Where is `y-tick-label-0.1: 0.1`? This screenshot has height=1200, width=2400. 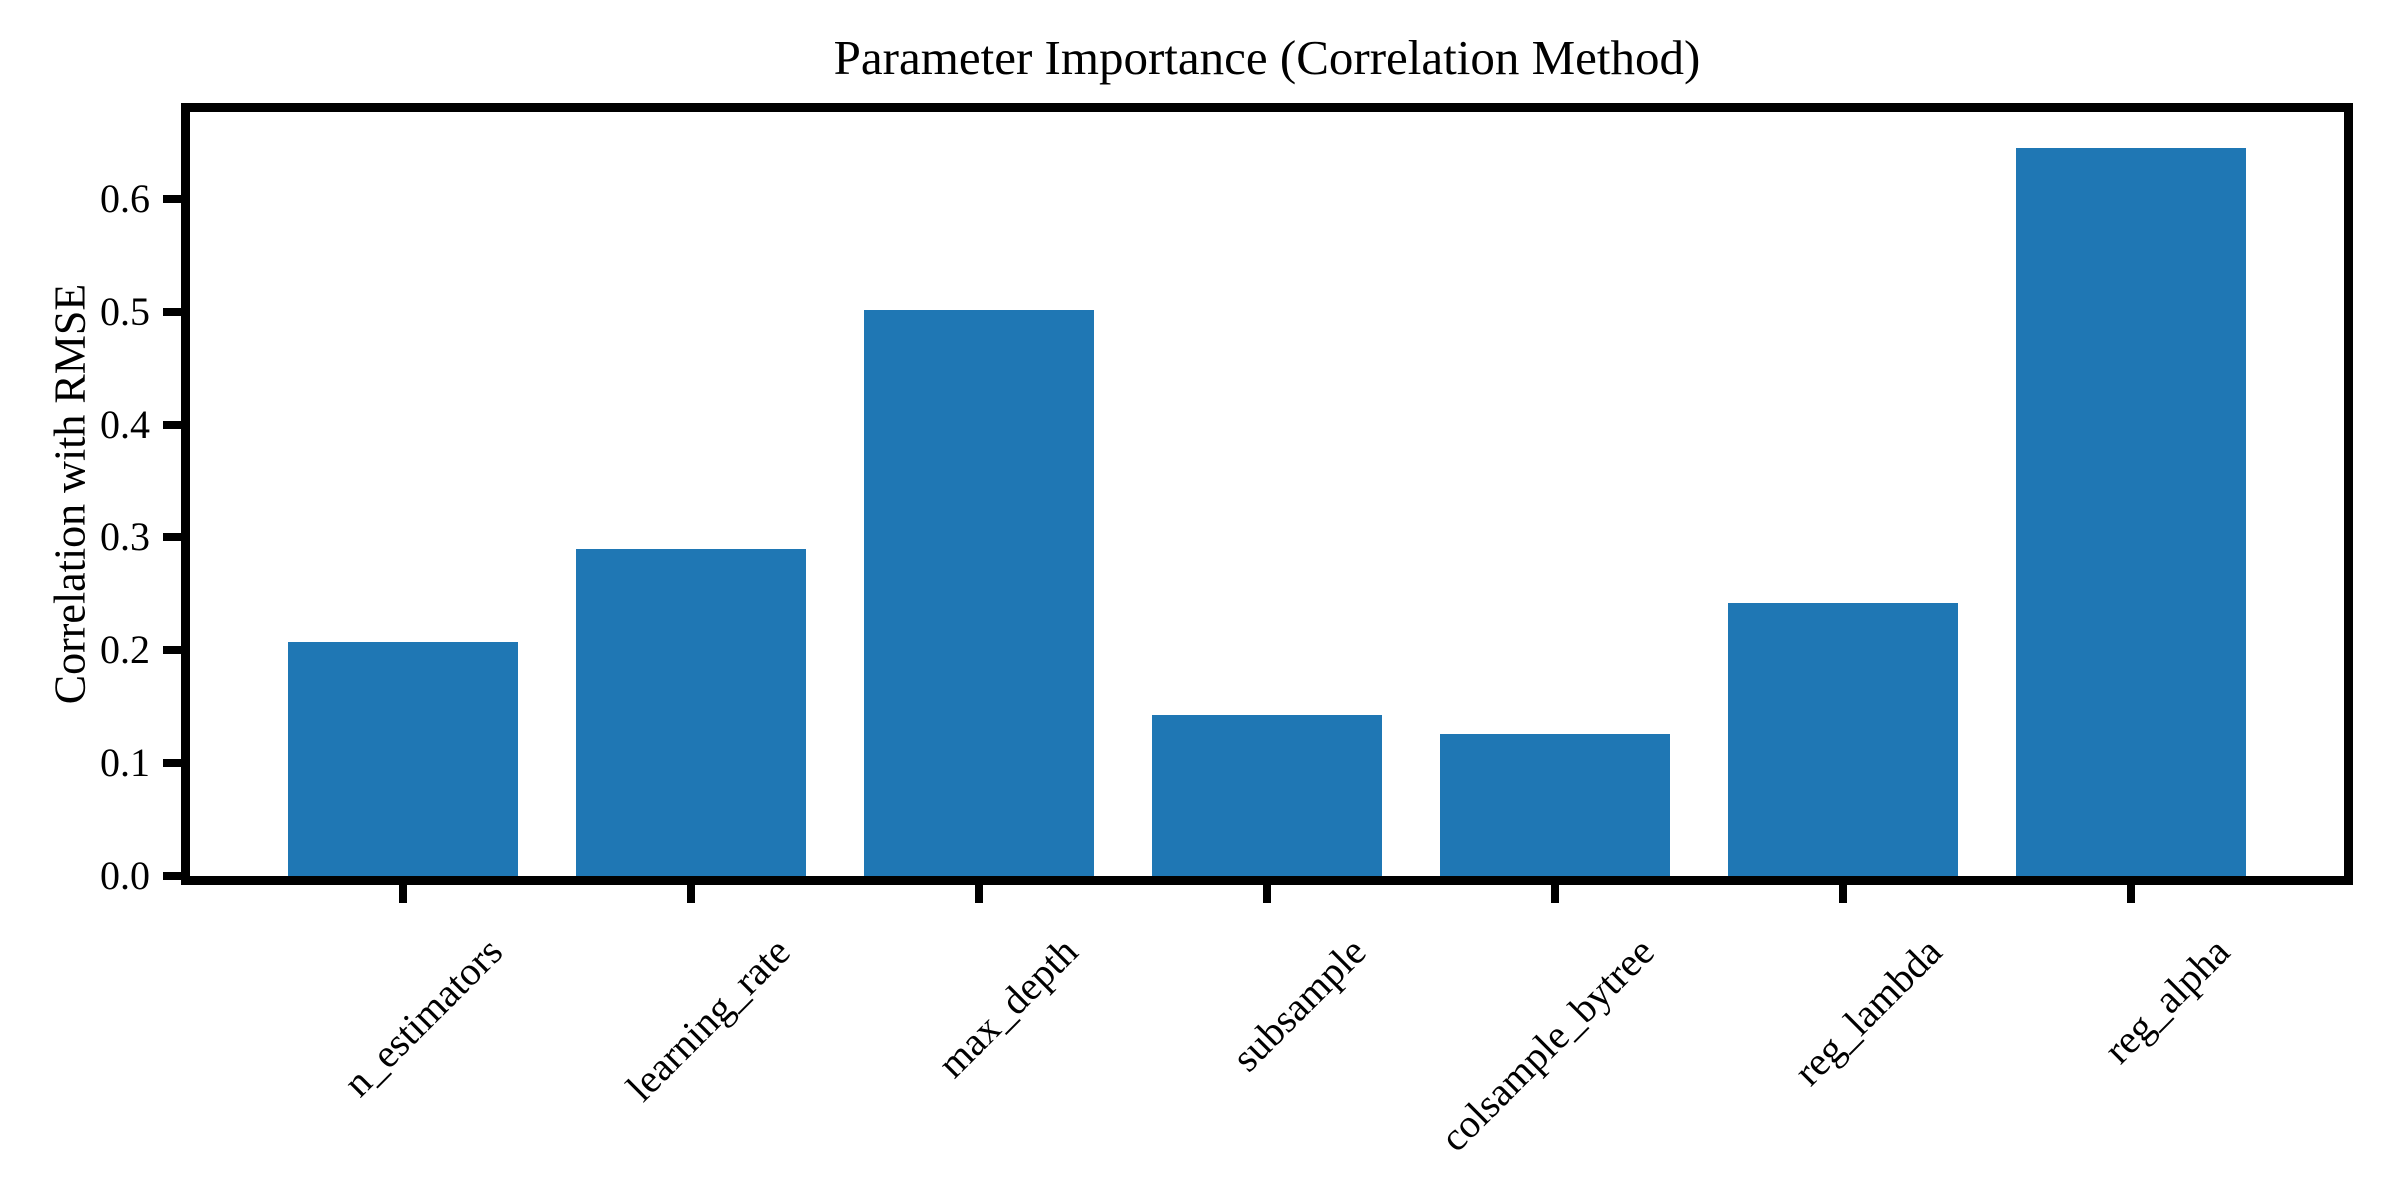
y-tick-label-0.1: 0.1 is located at coordinates (125, 763).